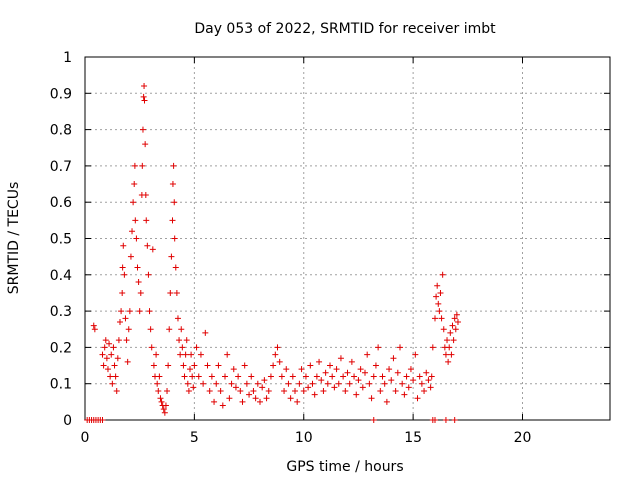 Image resolution: width=640 pixels, height=480 pixels. Describe the element at coordinates (304, 438) in the screenshot. I see `x-tick-label: 10` at that location.